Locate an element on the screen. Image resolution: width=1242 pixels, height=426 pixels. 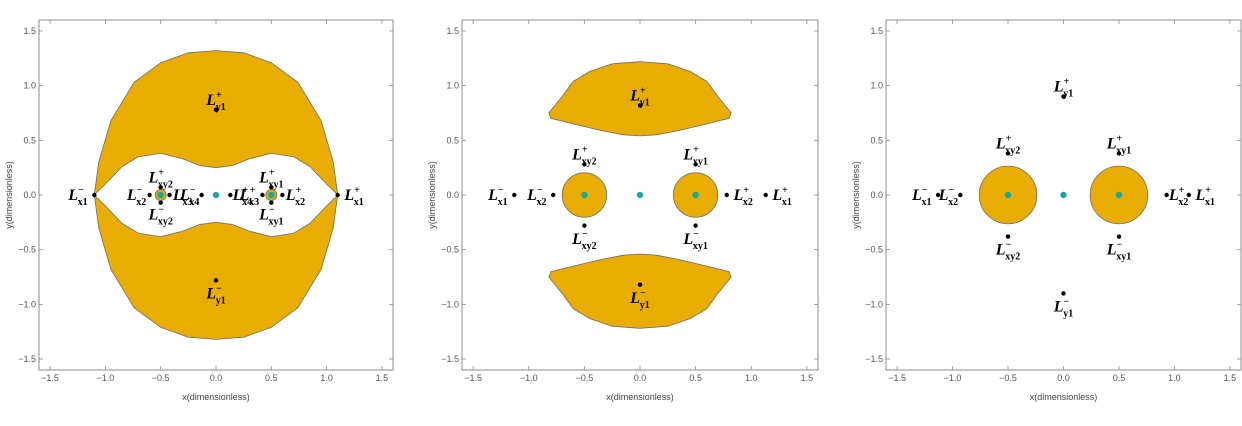
lagrange-point-label: L− x4 is located at coordinates (189, 196).